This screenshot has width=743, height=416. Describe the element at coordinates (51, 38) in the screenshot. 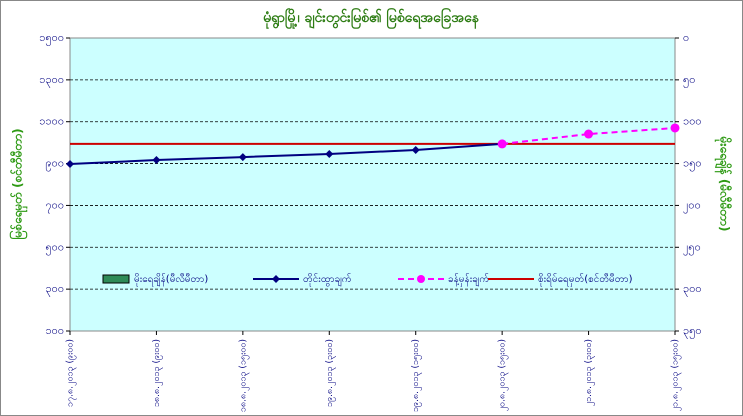

I see `y-tick-label: ၁၅၀၀` at that location.